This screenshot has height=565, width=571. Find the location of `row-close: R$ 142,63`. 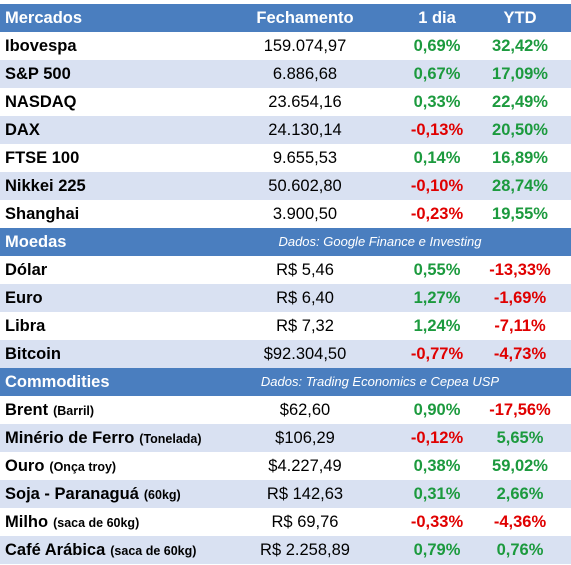

row-close: R$ 142,63 is located at coordinates (305, 494).